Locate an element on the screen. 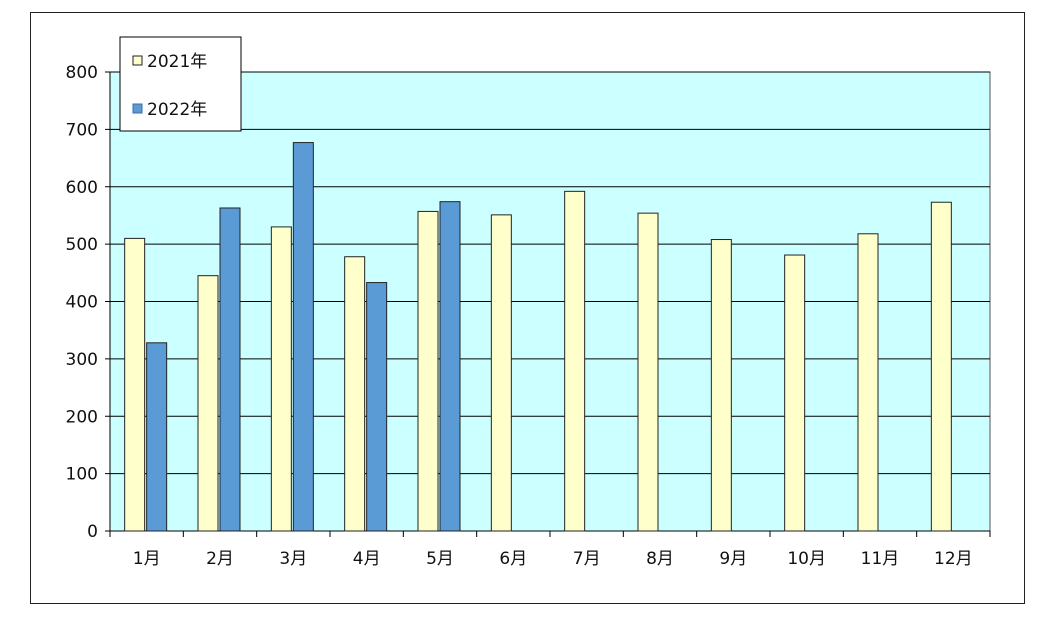 Image resolution: width=1057 pixels, height=630 pixels. y-tick-label: 0 is located at coordinates (92, 532).